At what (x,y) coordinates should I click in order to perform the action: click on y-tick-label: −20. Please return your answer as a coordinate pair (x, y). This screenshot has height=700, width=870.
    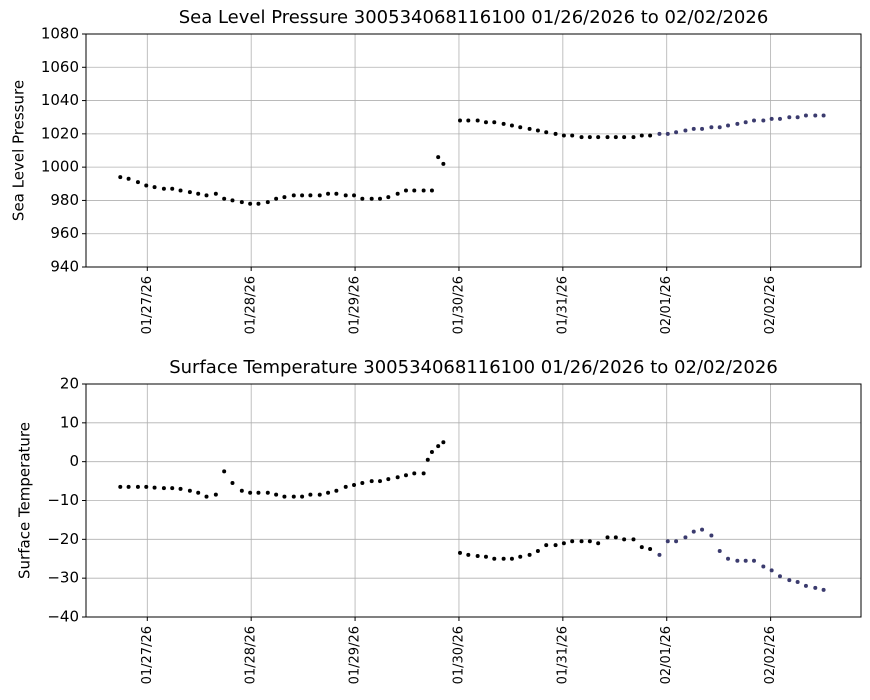
    Looking at the image, I should click on (63, 539).